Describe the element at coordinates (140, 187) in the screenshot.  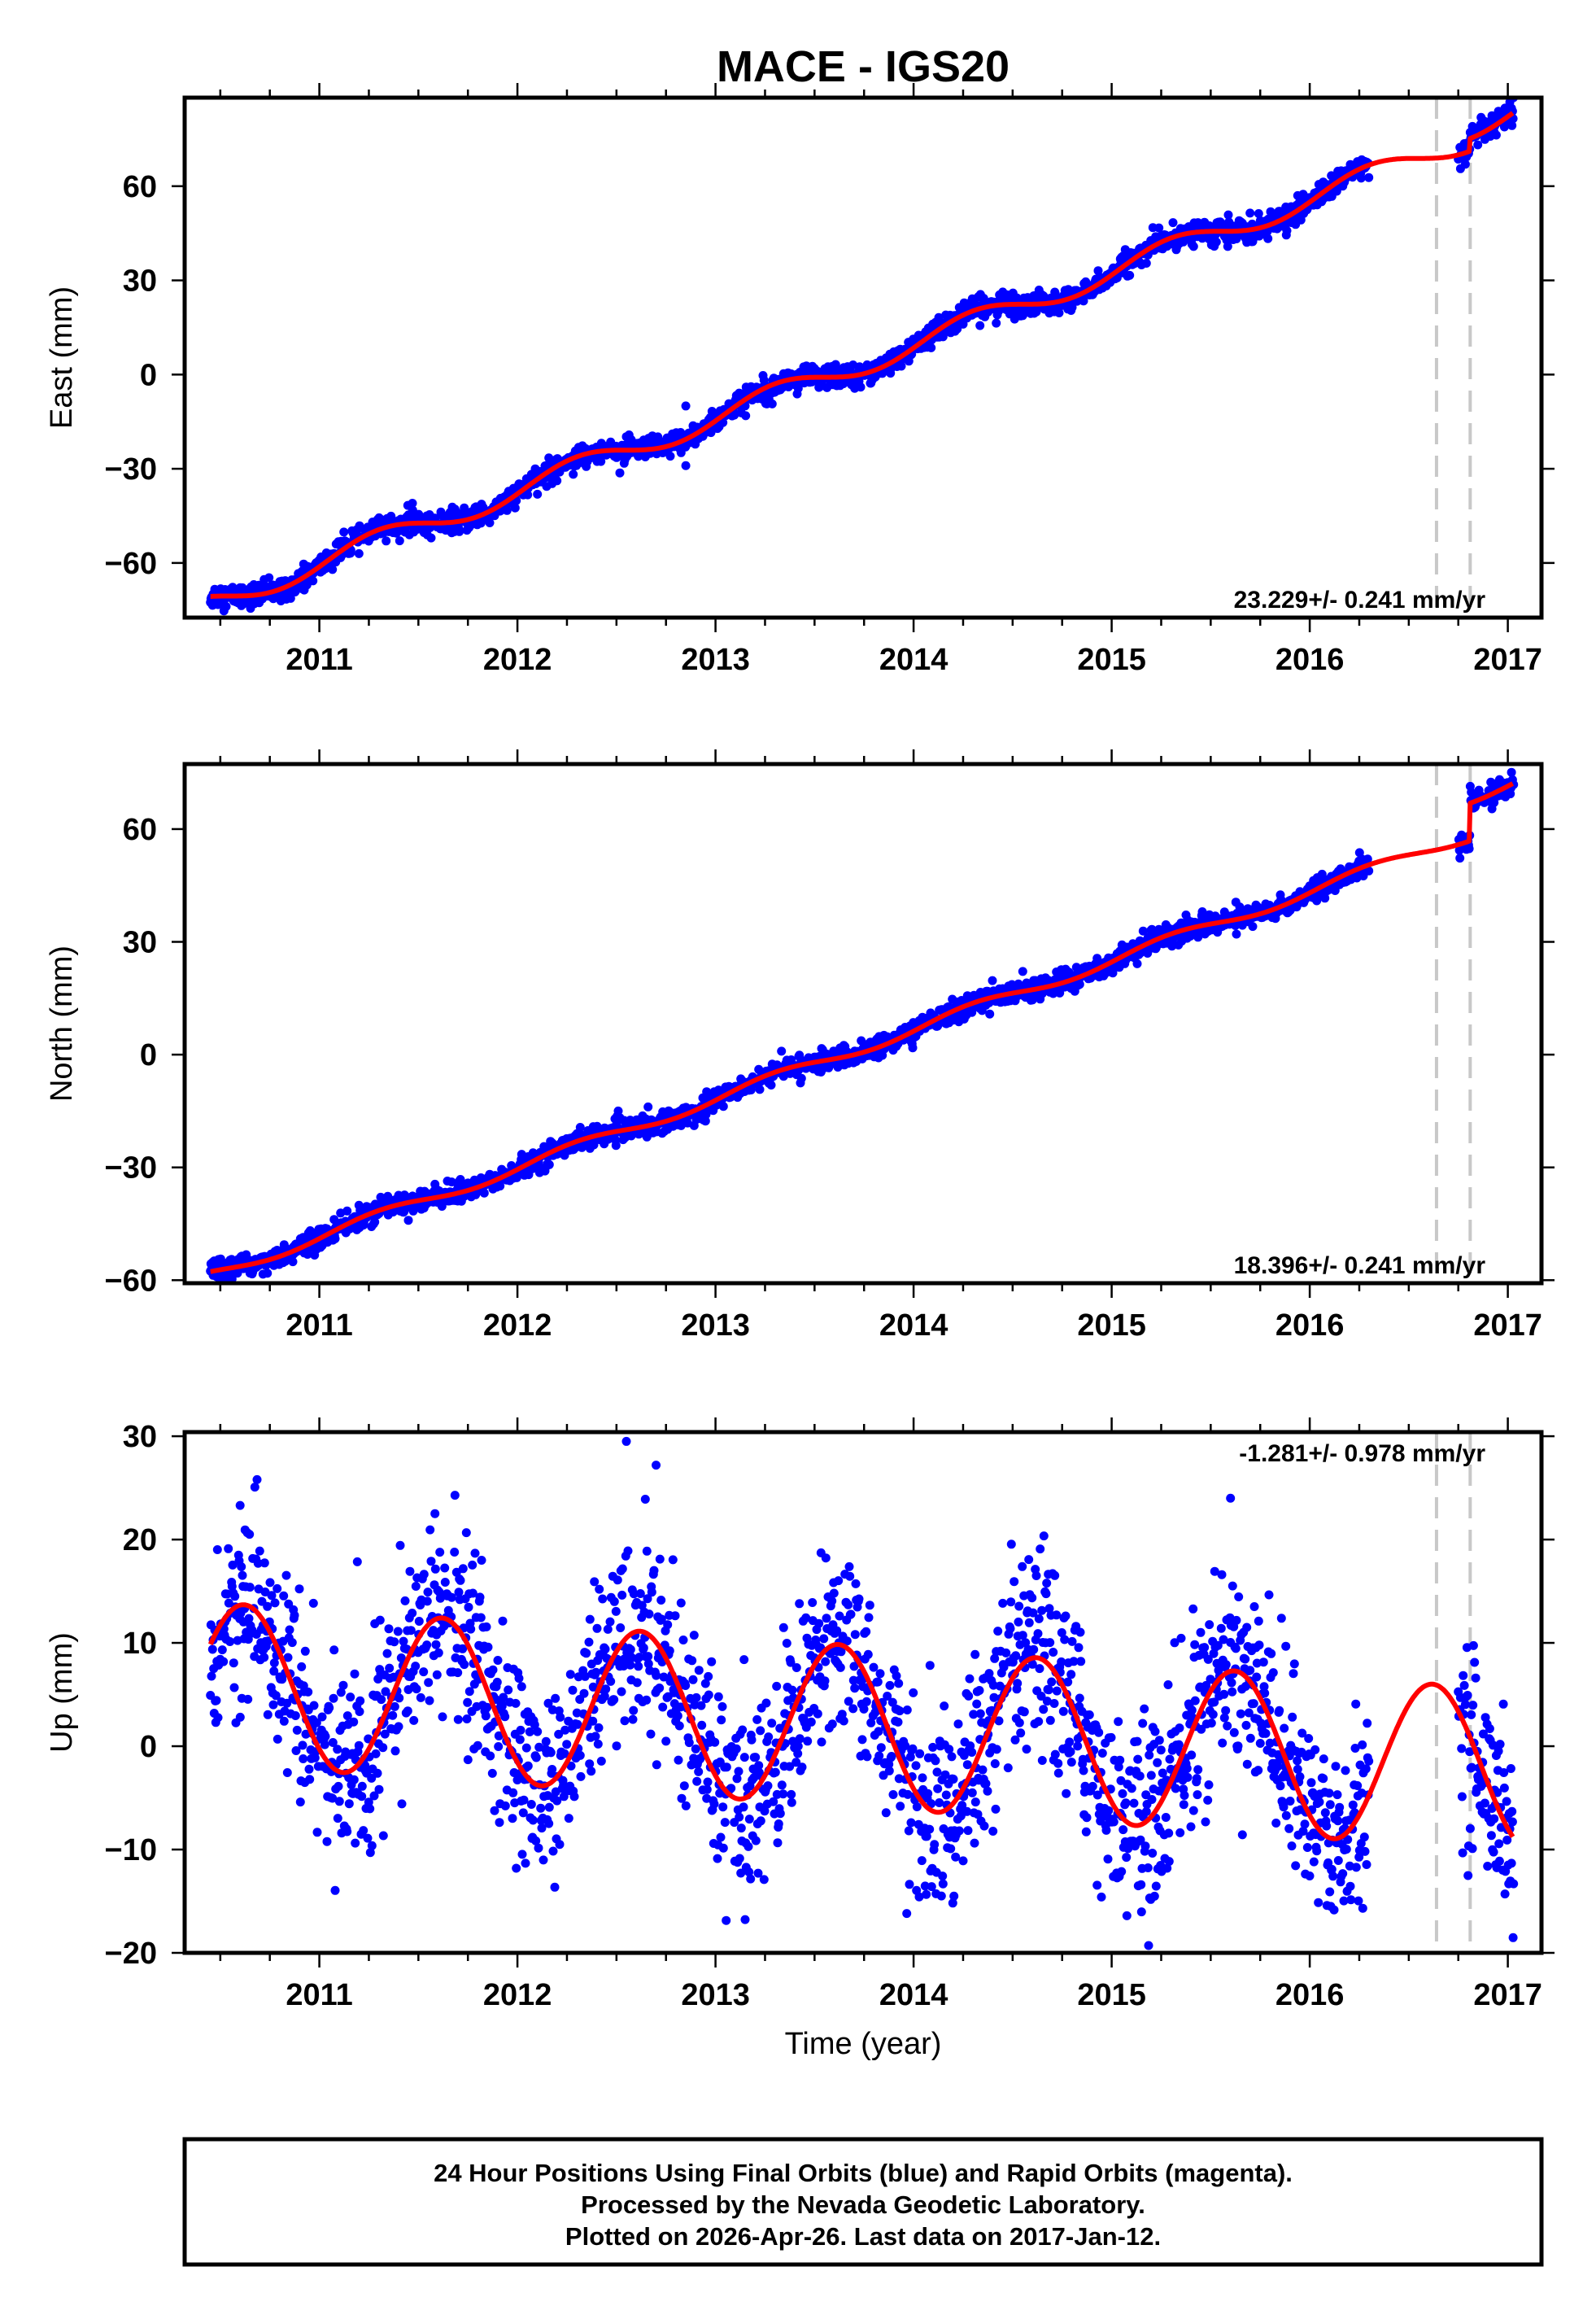
I see `y-tick-label: 60` at that location.